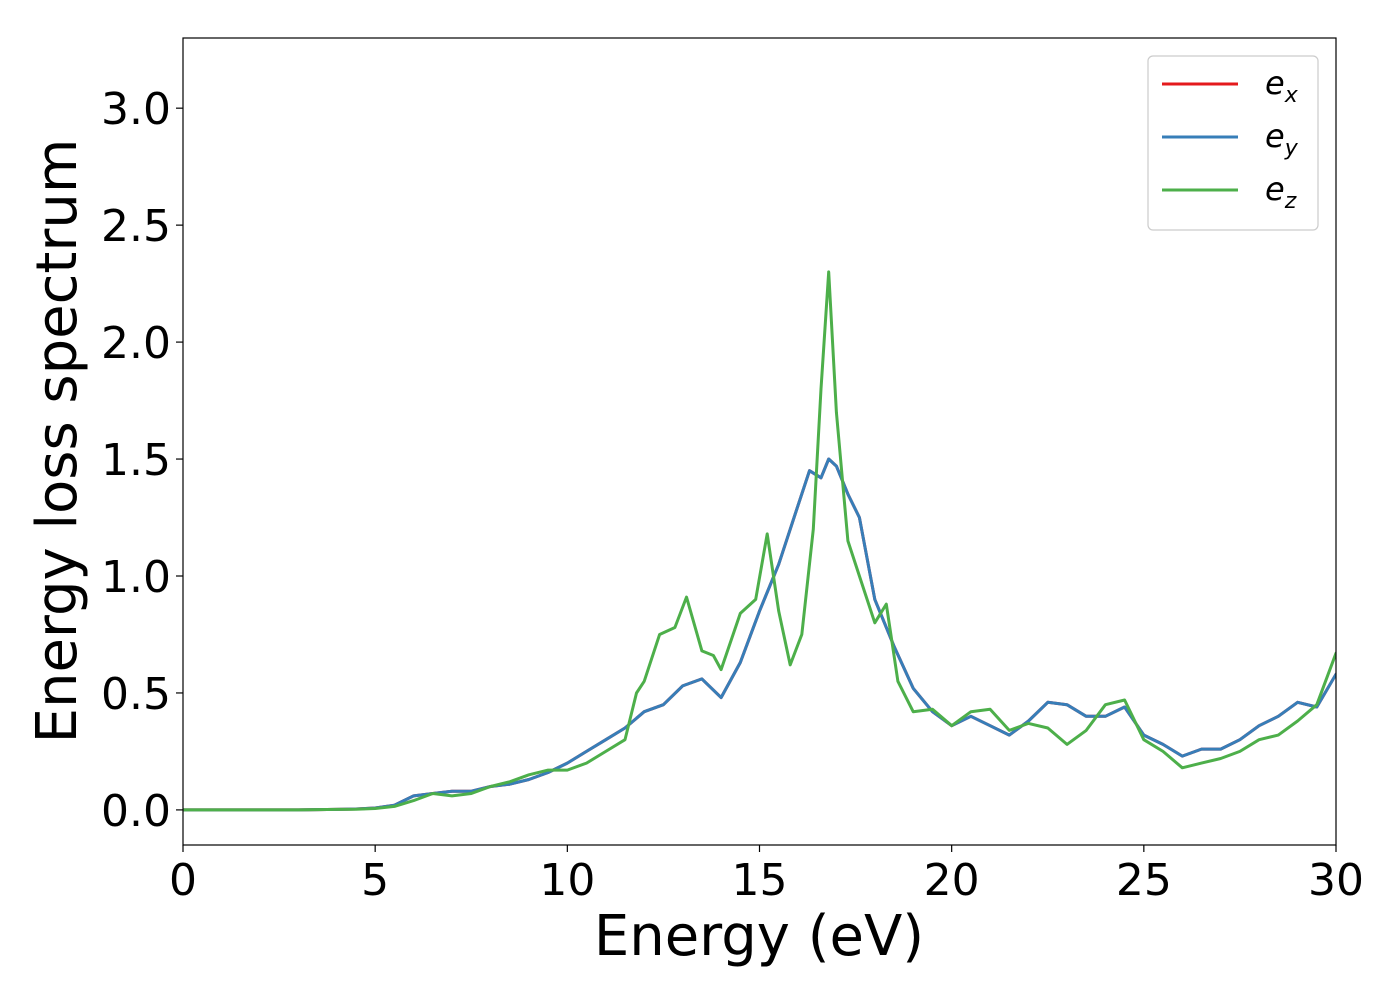 This screenshot has width=1400, height=1000. I want to click on x-tick-label: 10, so click(567, 880).